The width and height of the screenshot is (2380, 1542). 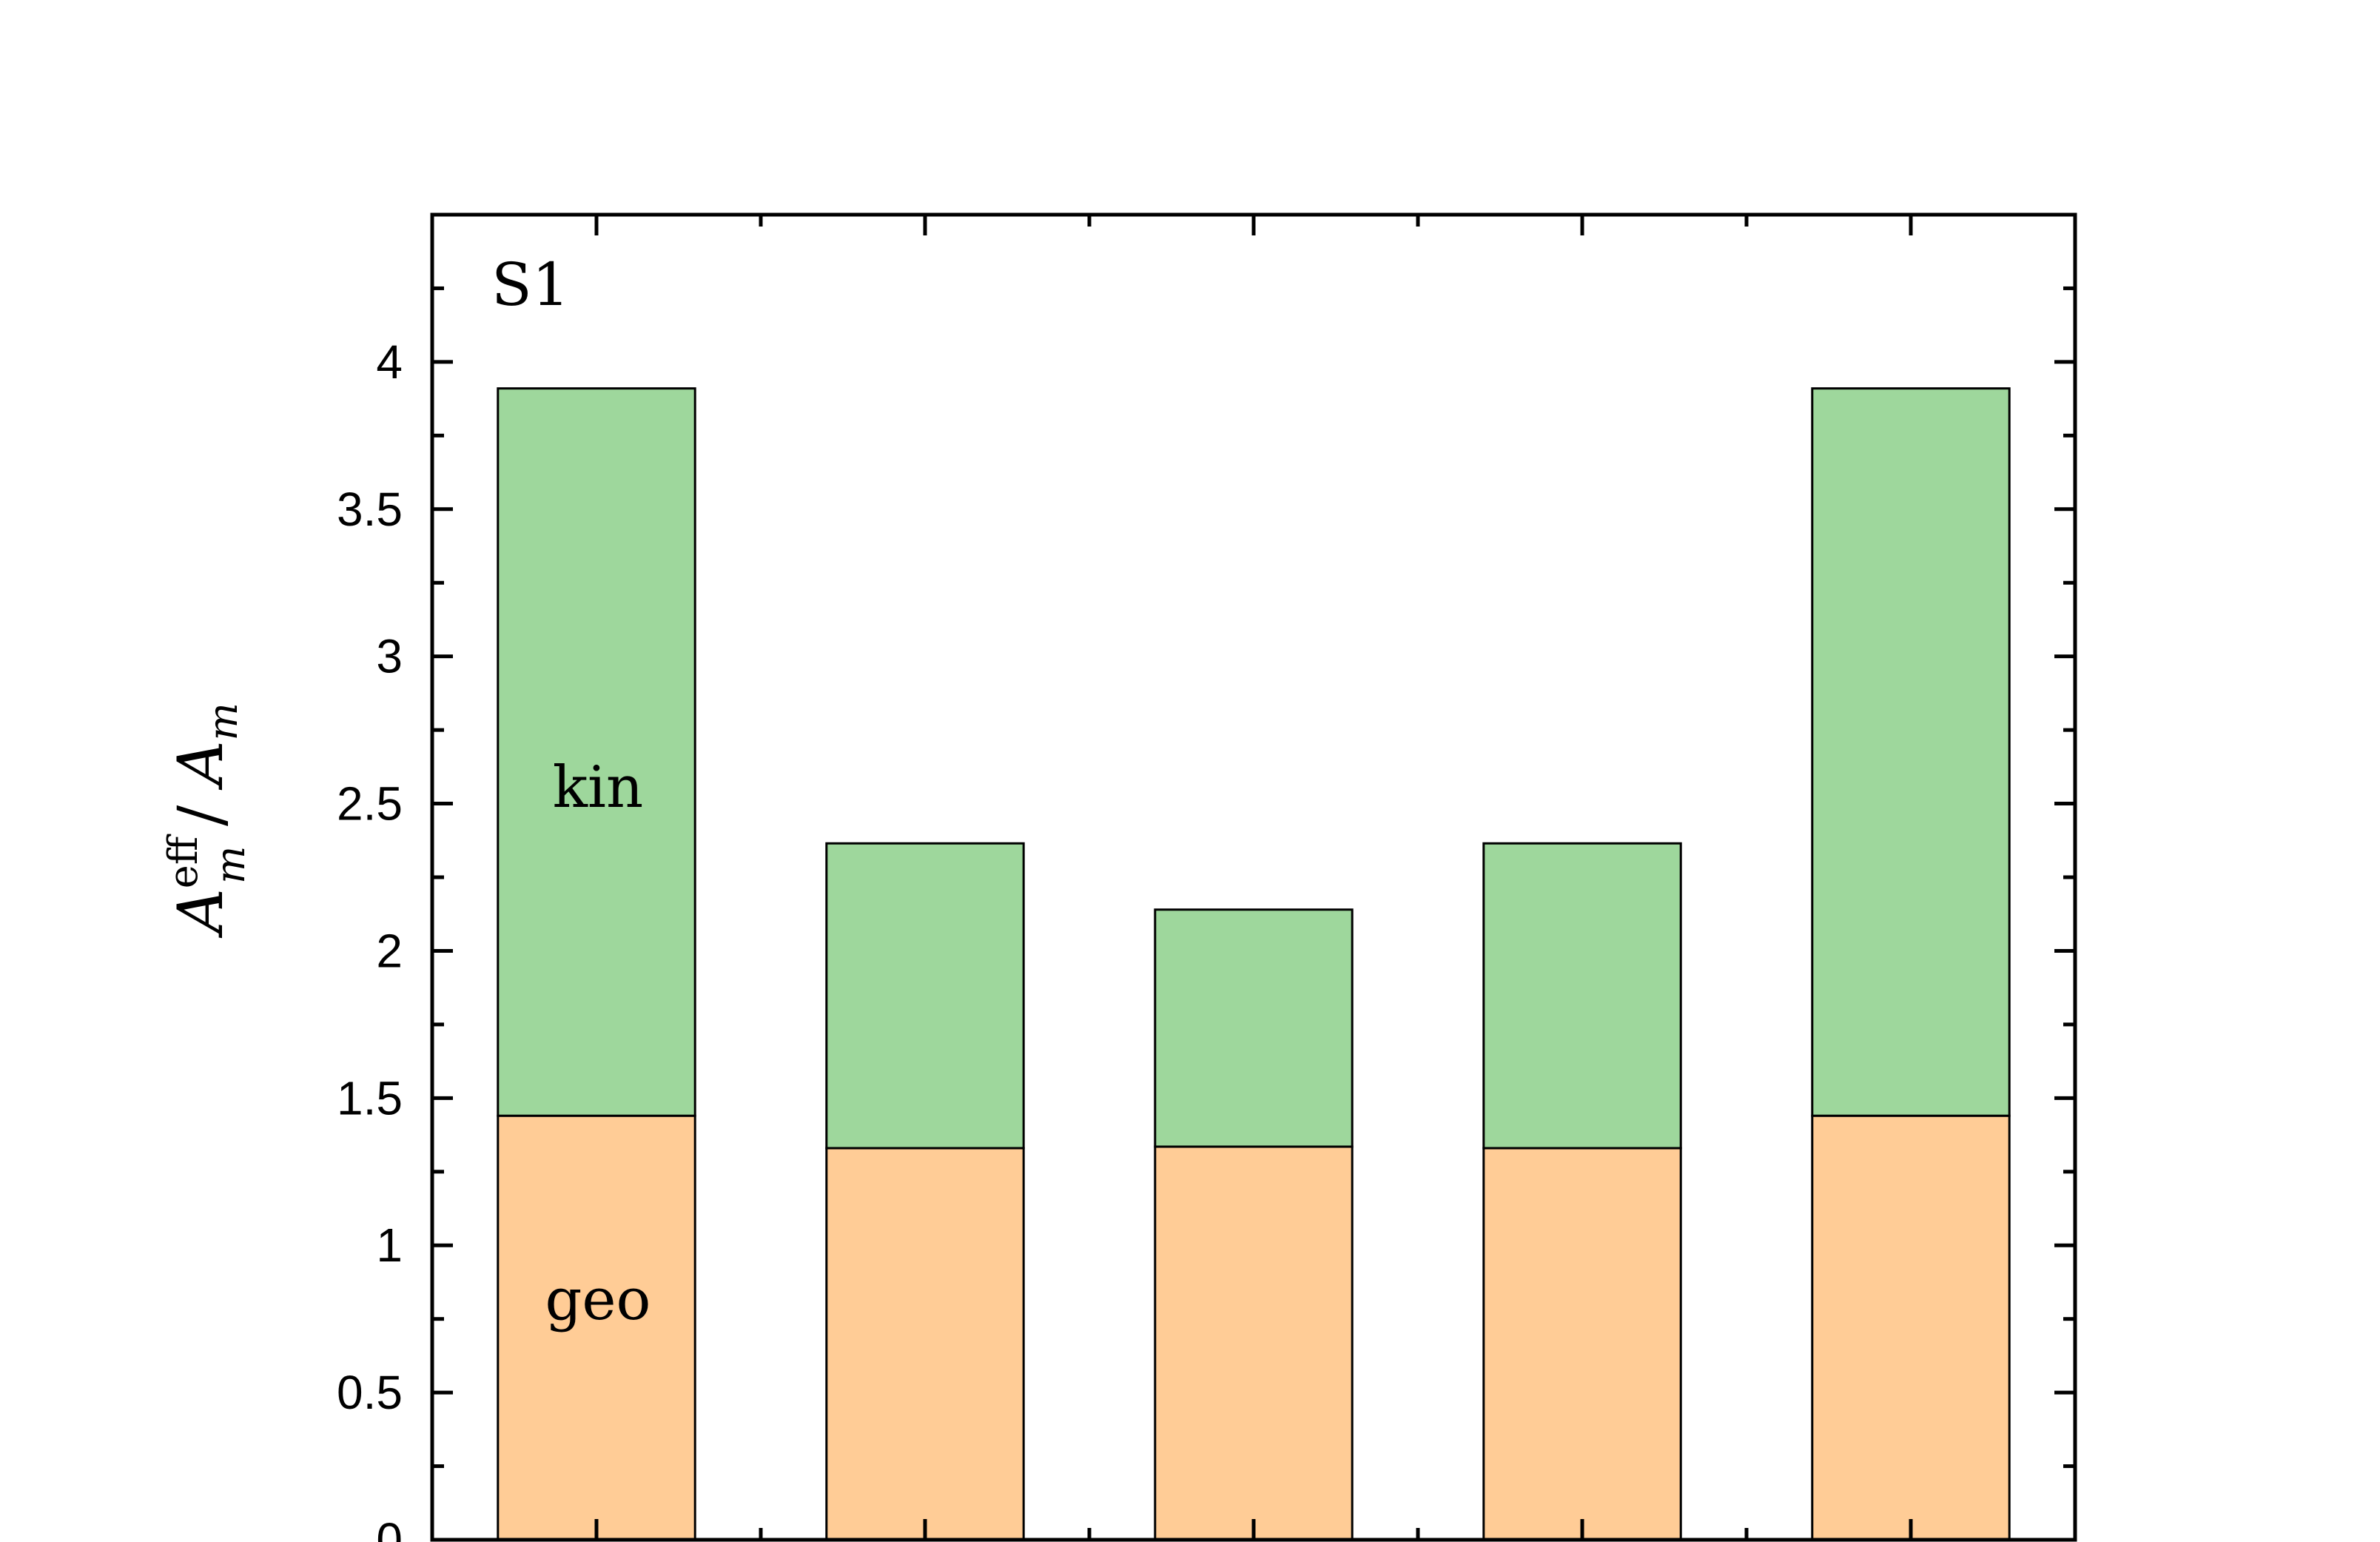 I want to click on y-axis-label: Aeffm / Am, so click(x=207, y=821).